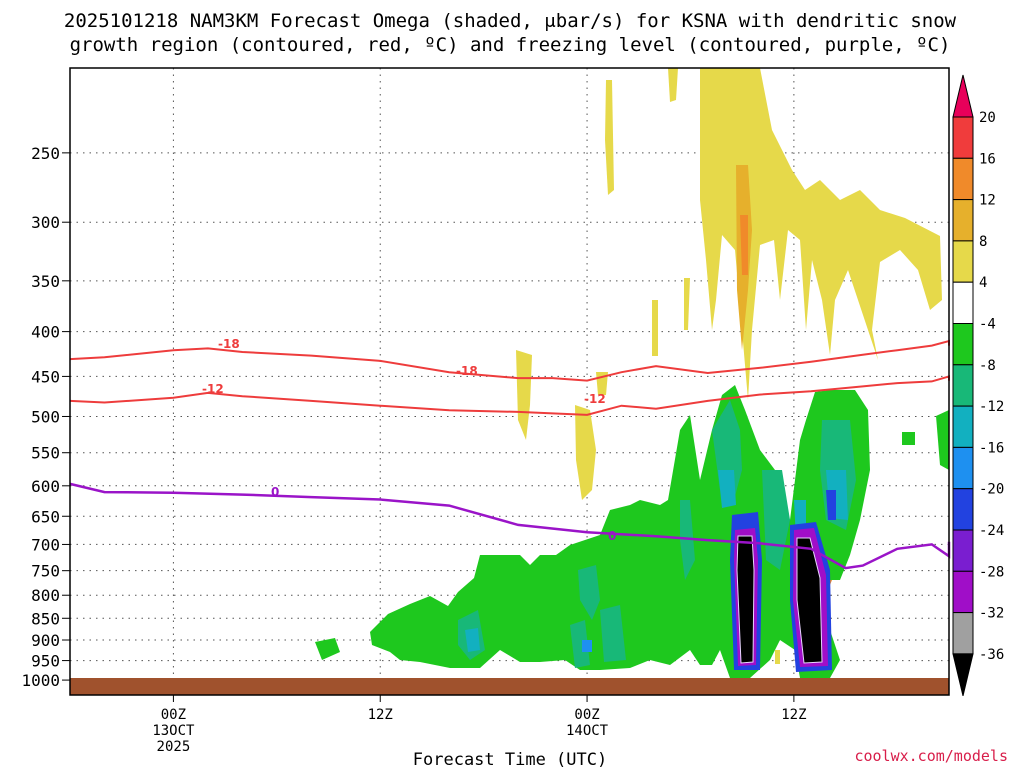 The image size is (1024, 768). I want to click on colorbar-label: -24, so click(991, 531).